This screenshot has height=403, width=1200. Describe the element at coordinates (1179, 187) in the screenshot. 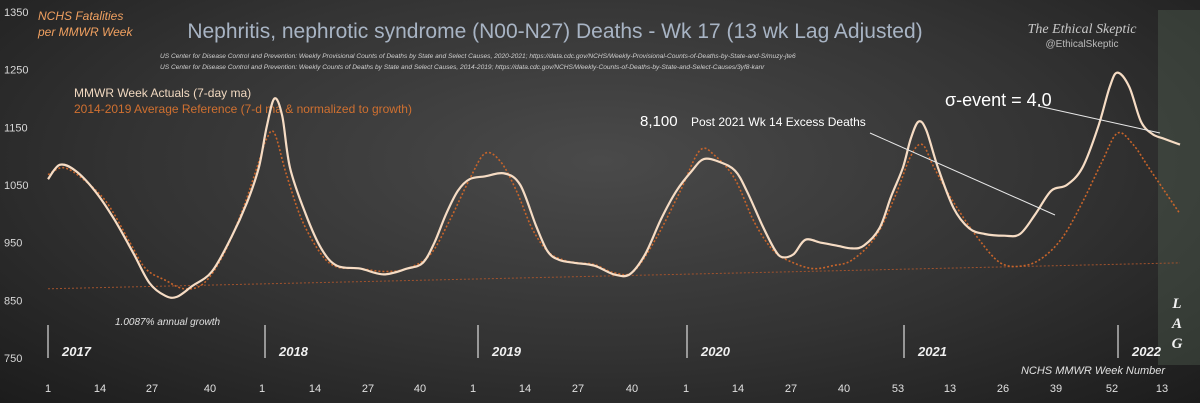

I see `lag-shade` at that location.